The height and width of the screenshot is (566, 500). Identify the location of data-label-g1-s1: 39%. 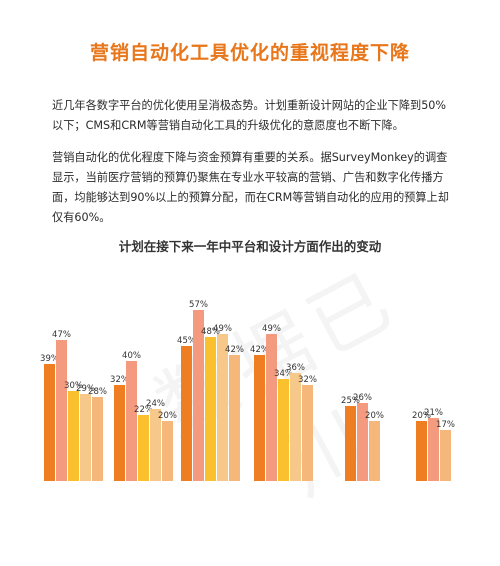
(49, 359).